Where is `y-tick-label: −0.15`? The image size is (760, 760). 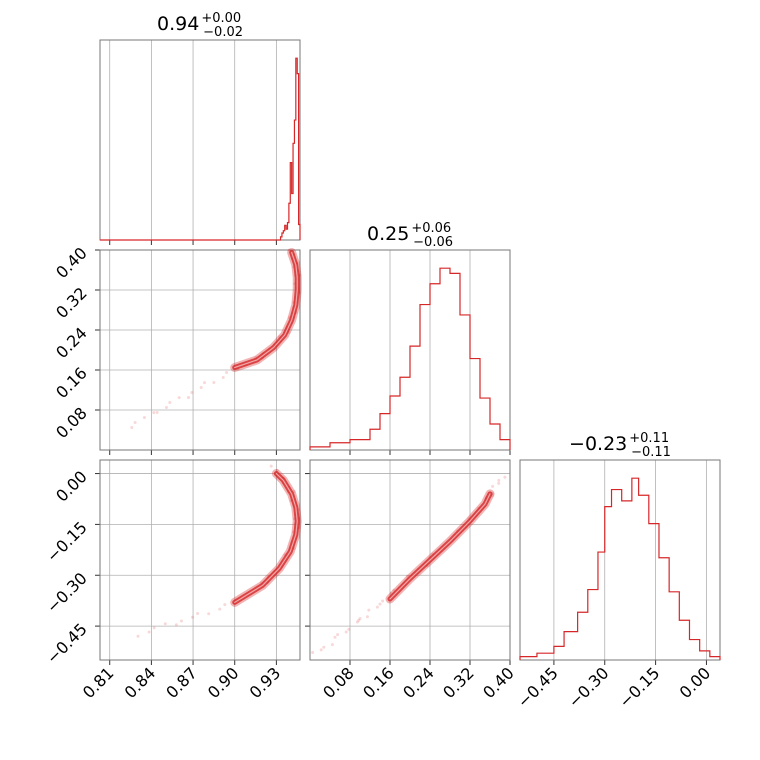
y-tick-label: −0.15 is located at coordinates (67, 542).